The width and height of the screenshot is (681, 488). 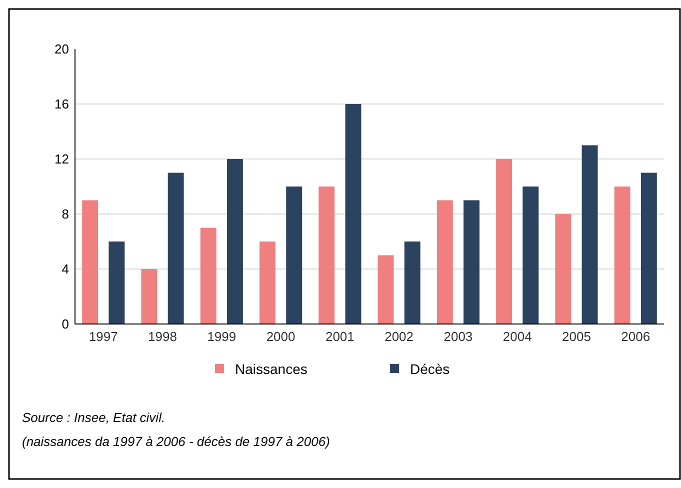 I want to click on y-tick-label: 4, so click(x=65, y=269).